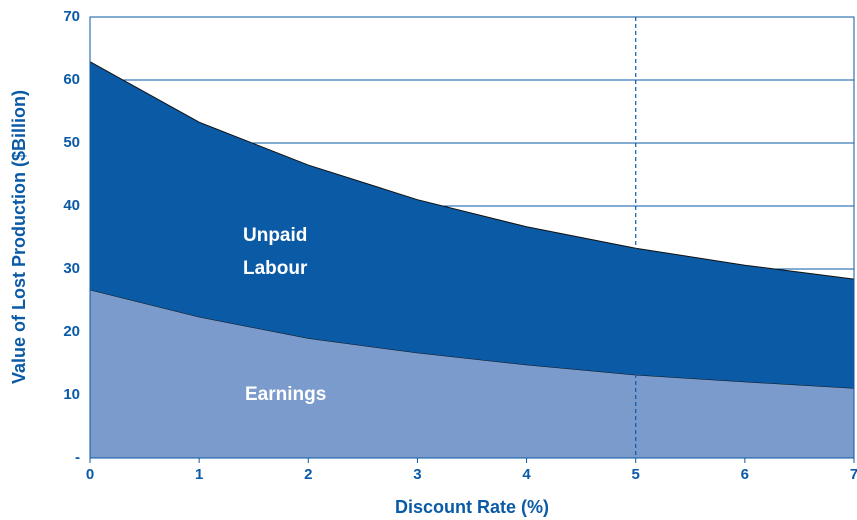 The image size is (857, 520). Describe the element at coordinates (71, 268) in the screenshot. I see `y-tick-label: 30` at that location.